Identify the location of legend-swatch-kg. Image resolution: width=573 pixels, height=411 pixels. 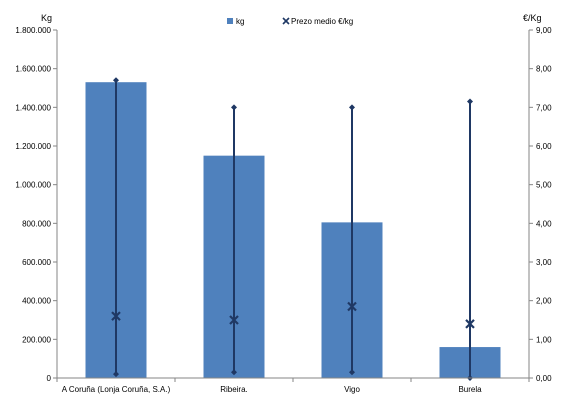
(230, 21).